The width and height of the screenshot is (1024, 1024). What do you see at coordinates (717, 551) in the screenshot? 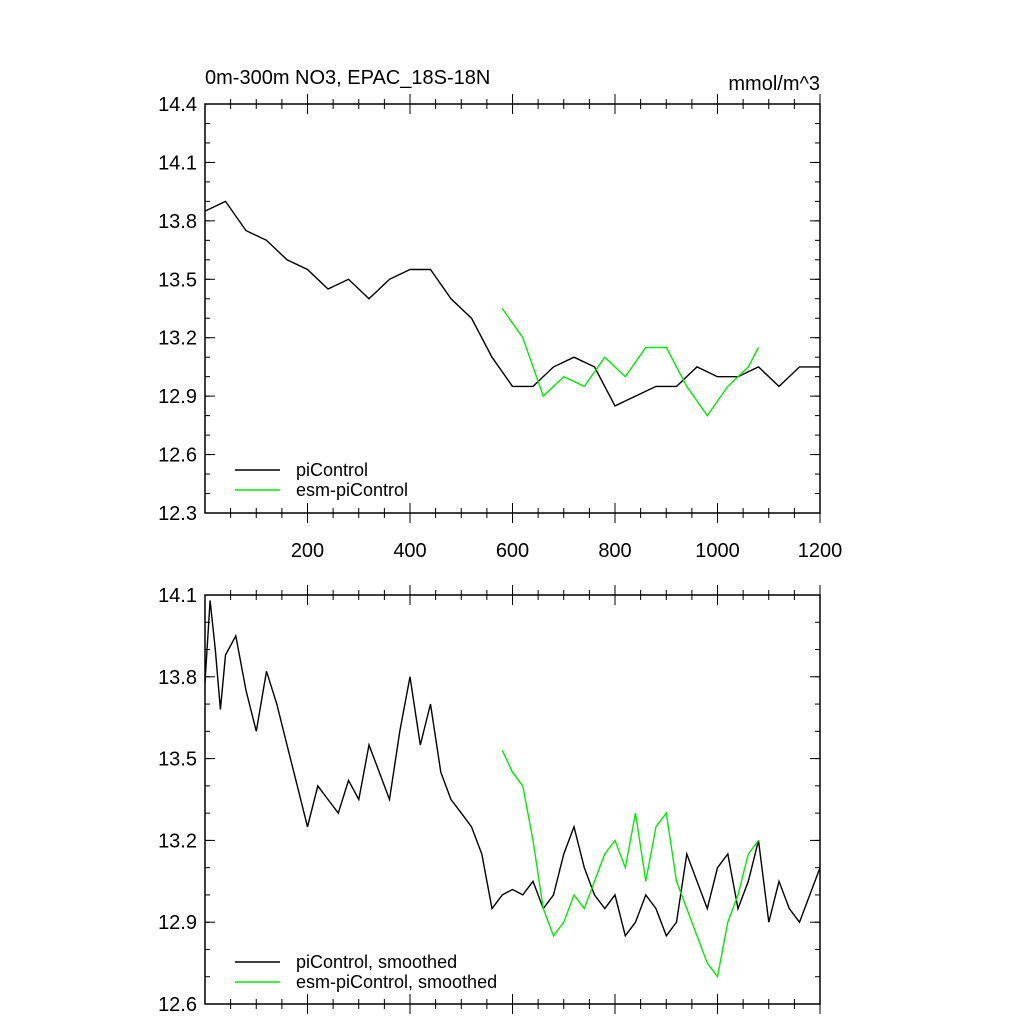
I see `x-tick-label: 1000` at bounding box center [717, 551].